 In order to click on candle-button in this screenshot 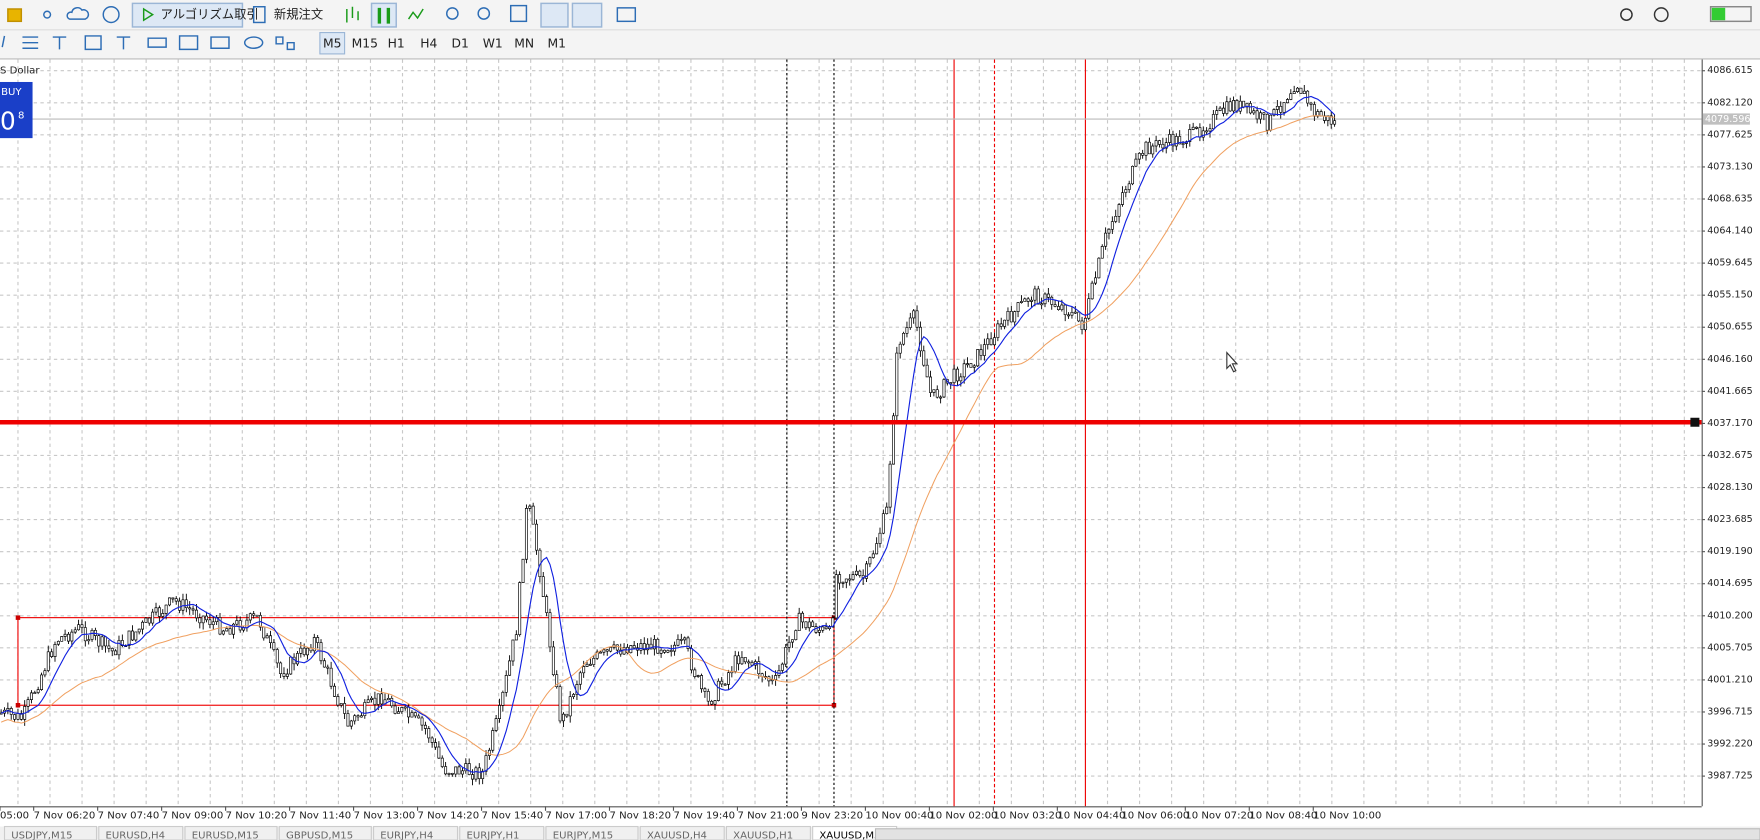, I will do `click(383, 15)`.